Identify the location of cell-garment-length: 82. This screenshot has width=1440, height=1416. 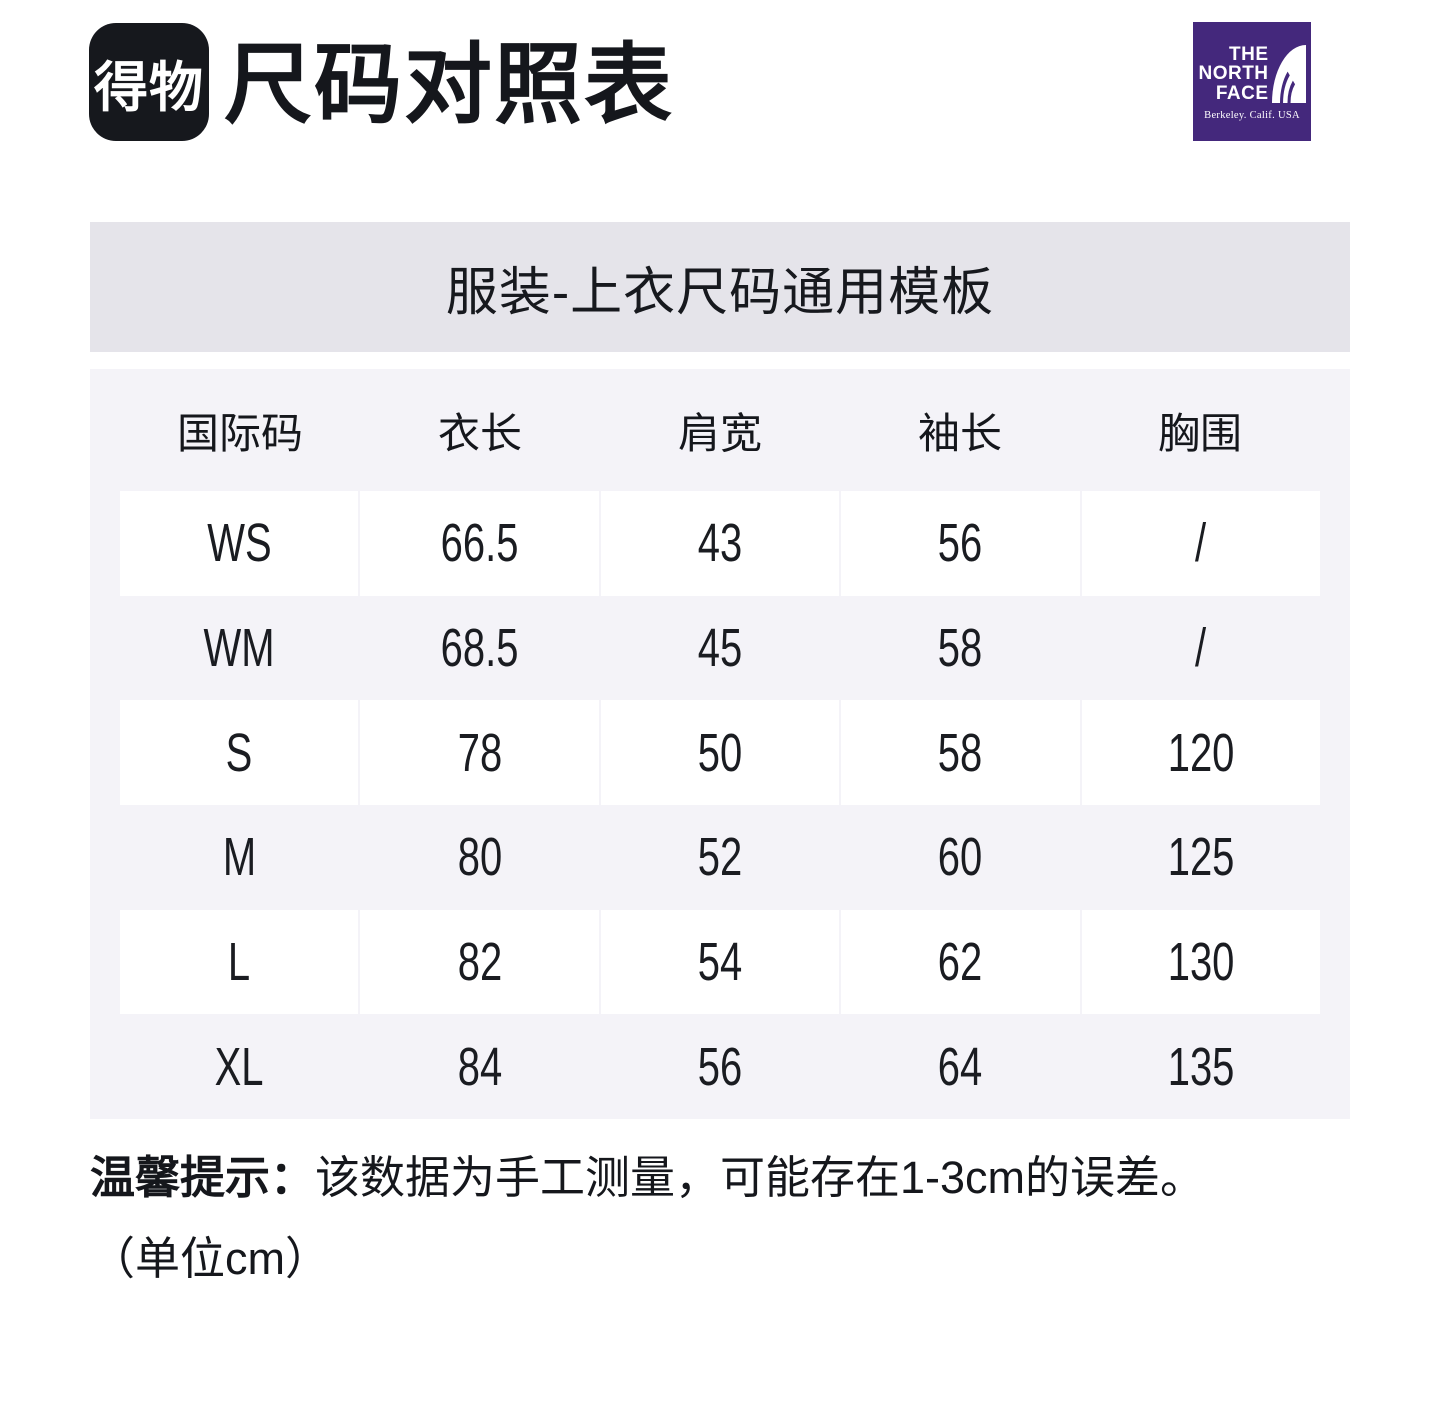
(479, 962).